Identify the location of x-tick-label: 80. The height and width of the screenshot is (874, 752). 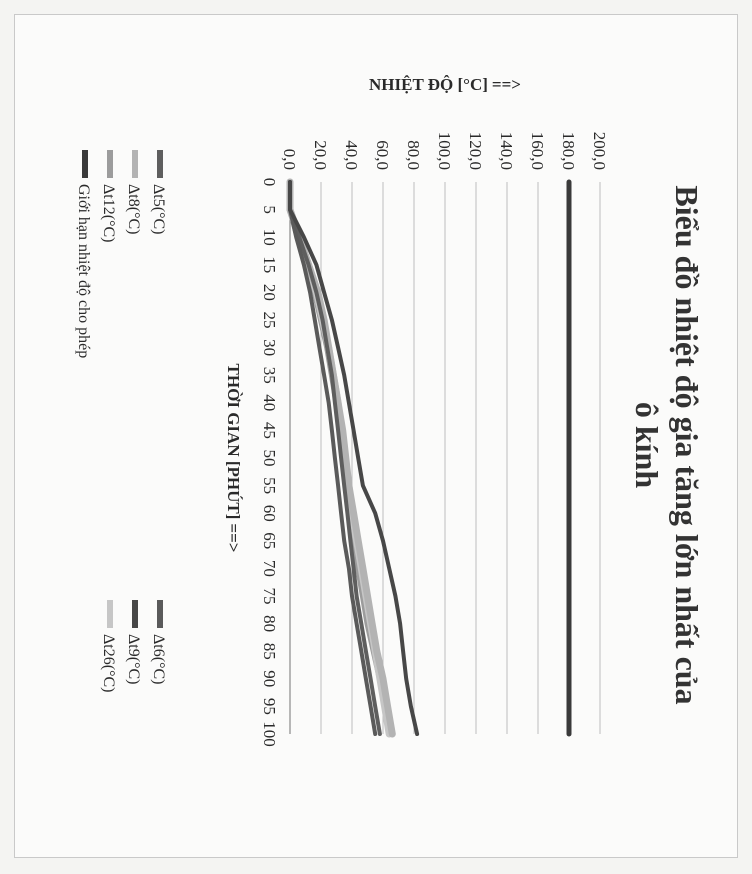
(269, 623).